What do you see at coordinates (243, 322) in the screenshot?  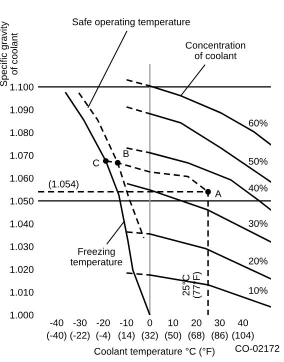 I see `x-tick-label: 40` at bounding box center [243, 322].